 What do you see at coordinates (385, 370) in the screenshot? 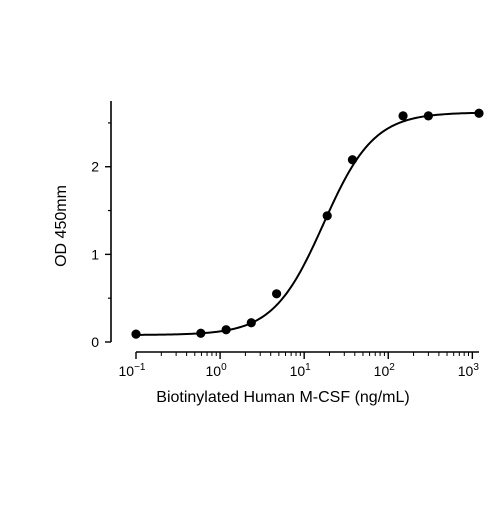
I see `x-tick-label: 10²` at bounding box center [385, 370].